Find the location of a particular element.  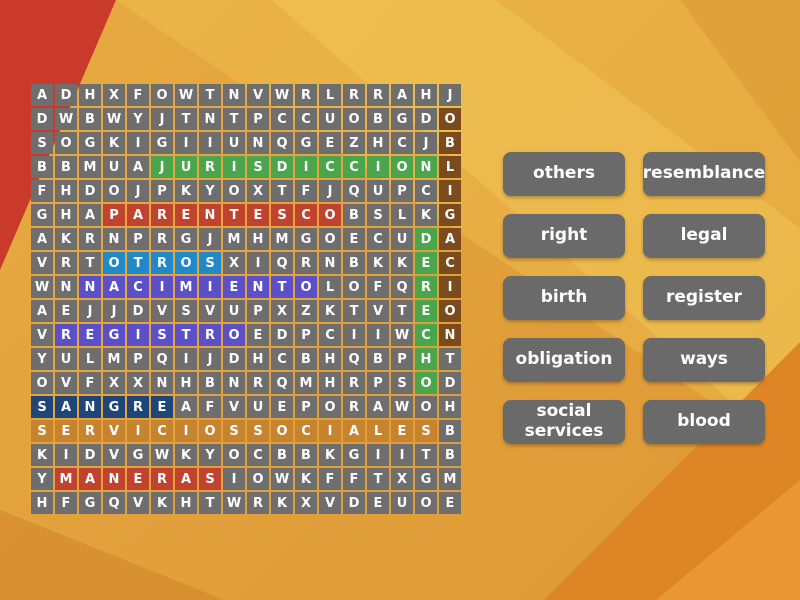

grid-cell-r17-c15: T is located at coordinates (378, 479).